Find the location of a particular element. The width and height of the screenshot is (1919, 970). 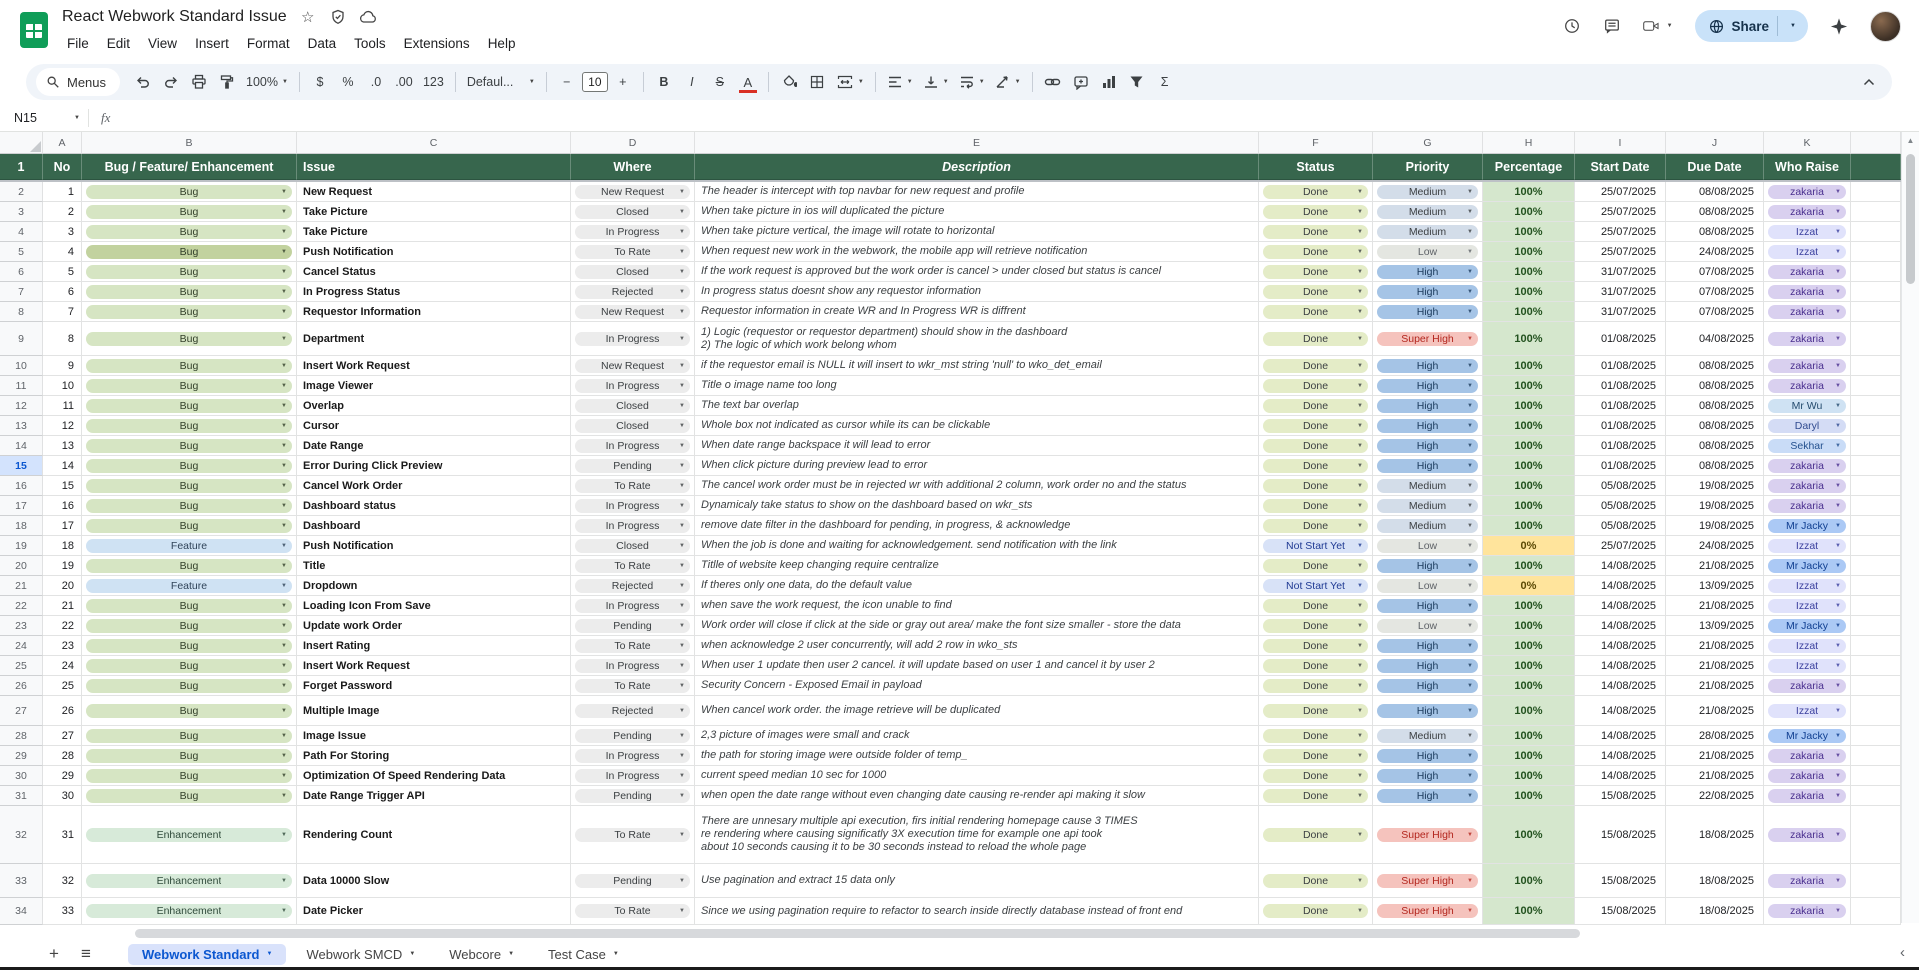

where-chip: New Request ▼ is located at coordinates (633, 366).